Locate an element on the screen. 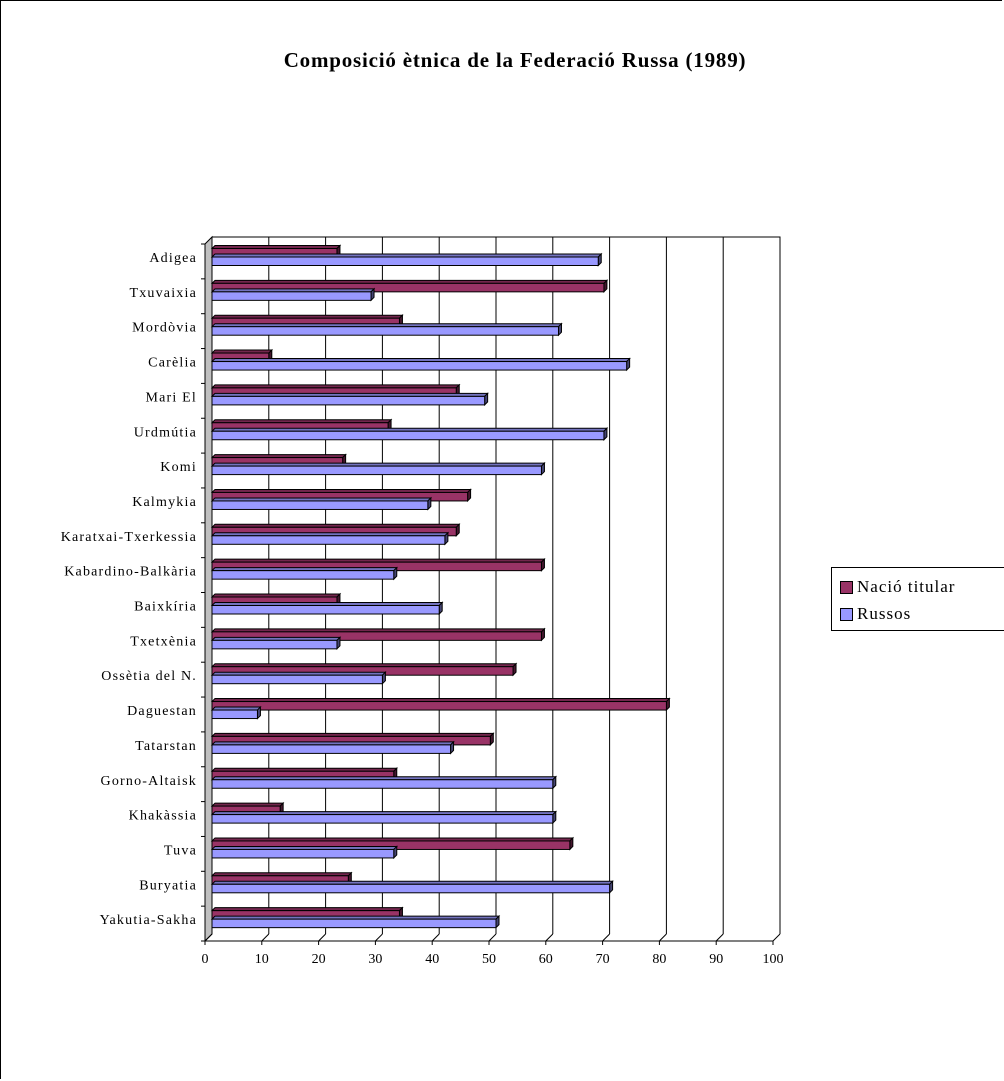 The image size is (1004, 1081). category-label: Daguestan is located at coordinates (162, 711).